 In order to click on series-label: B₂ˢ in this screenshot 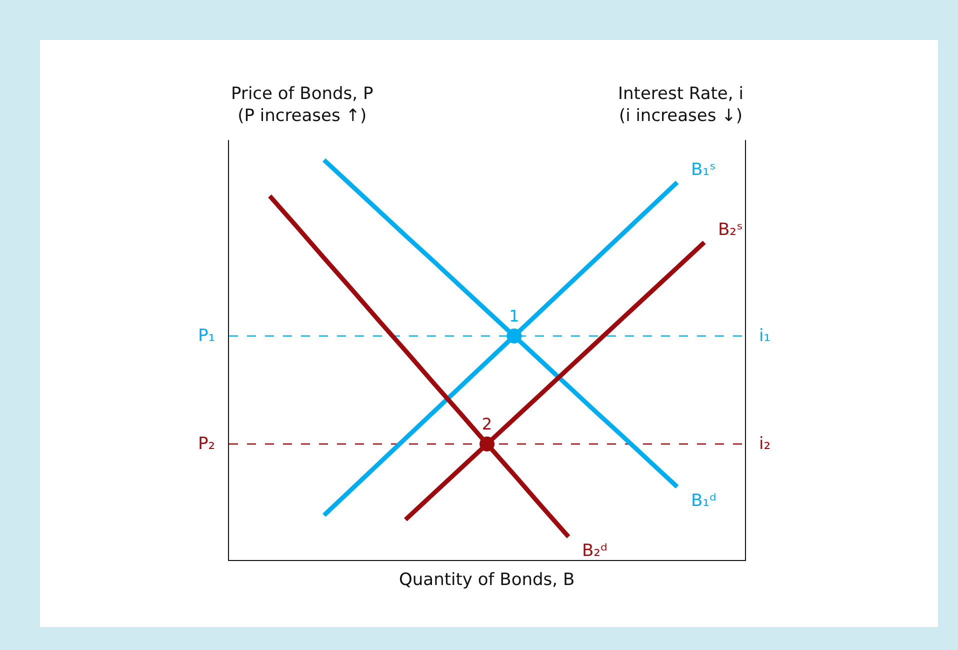, I will do `click(730, 230)`.